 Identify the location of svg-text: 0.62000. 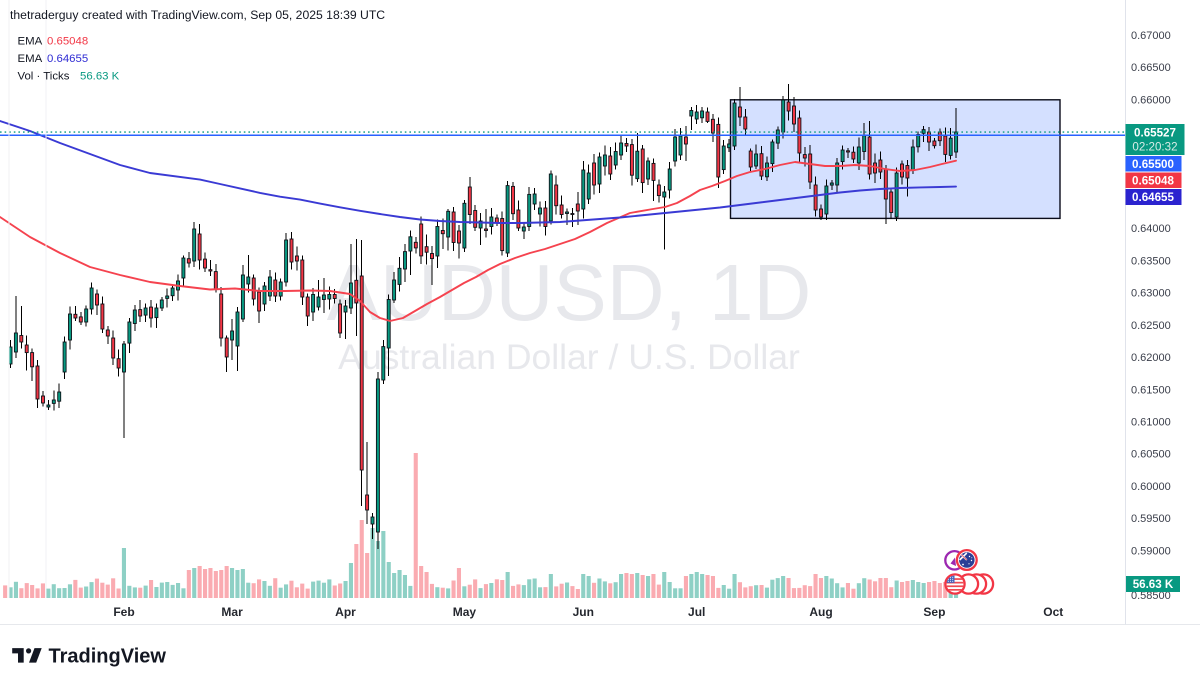
(1151, 358).